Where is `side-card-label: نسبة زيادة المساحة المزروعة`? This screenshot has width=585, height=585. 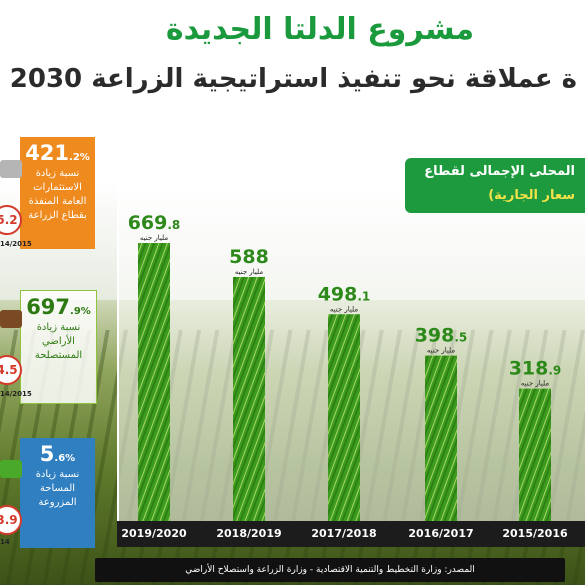 side-card-label: نسبة زيادة المساحة المزروعة is located at coordinates (57, 488).